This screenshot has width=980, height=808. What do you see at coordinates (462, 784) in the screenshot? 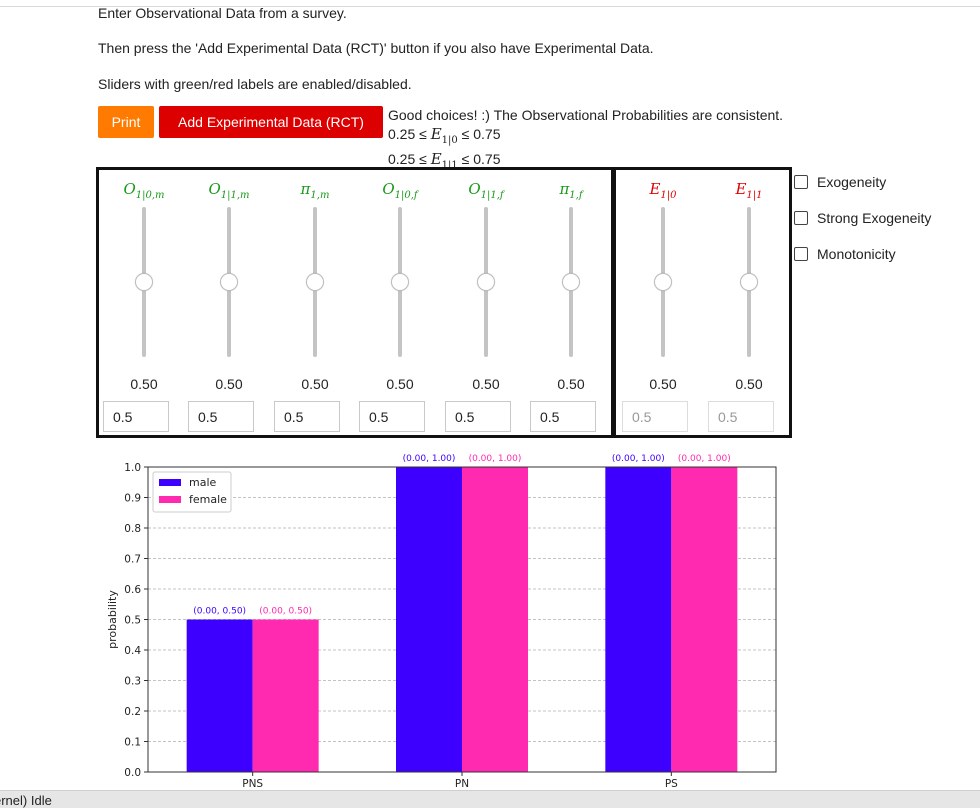
I see `x-tick-label: PN` at bounding box center [462, 784].